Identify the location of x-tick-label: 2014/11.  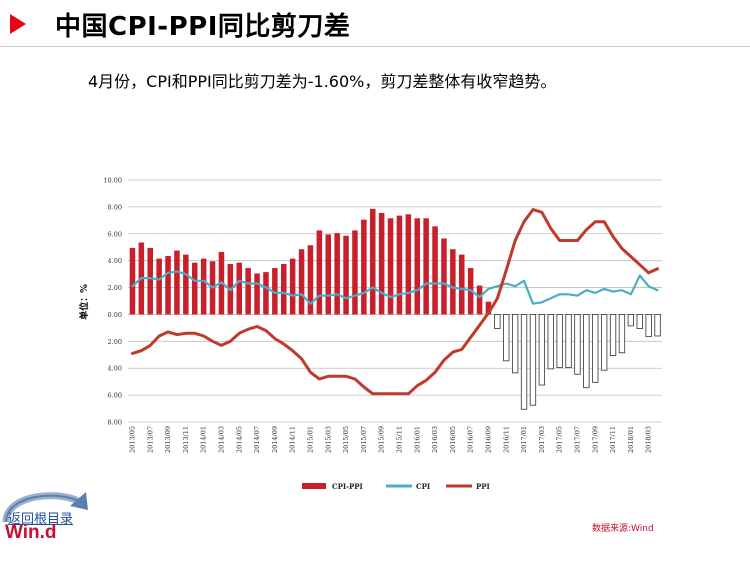
(293, 439).